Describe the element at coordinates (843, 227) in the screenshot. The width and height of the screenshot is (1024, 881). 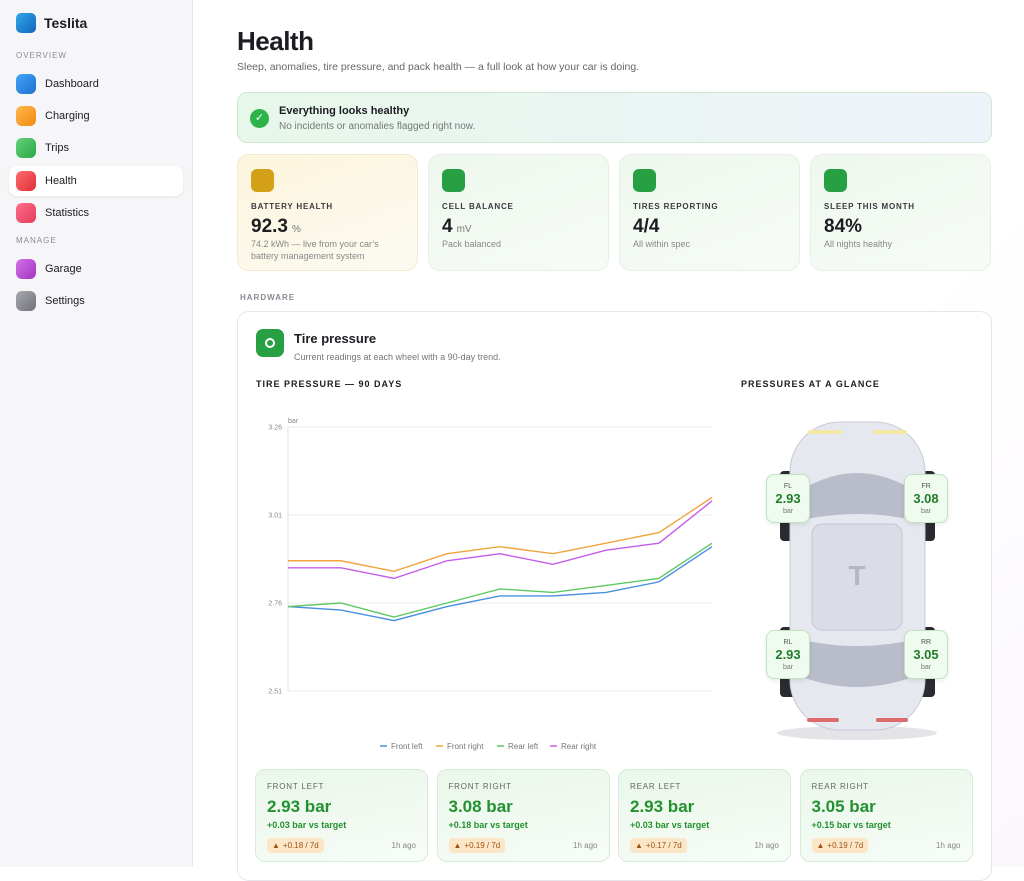
I see `stat-value: 84%` at that location.